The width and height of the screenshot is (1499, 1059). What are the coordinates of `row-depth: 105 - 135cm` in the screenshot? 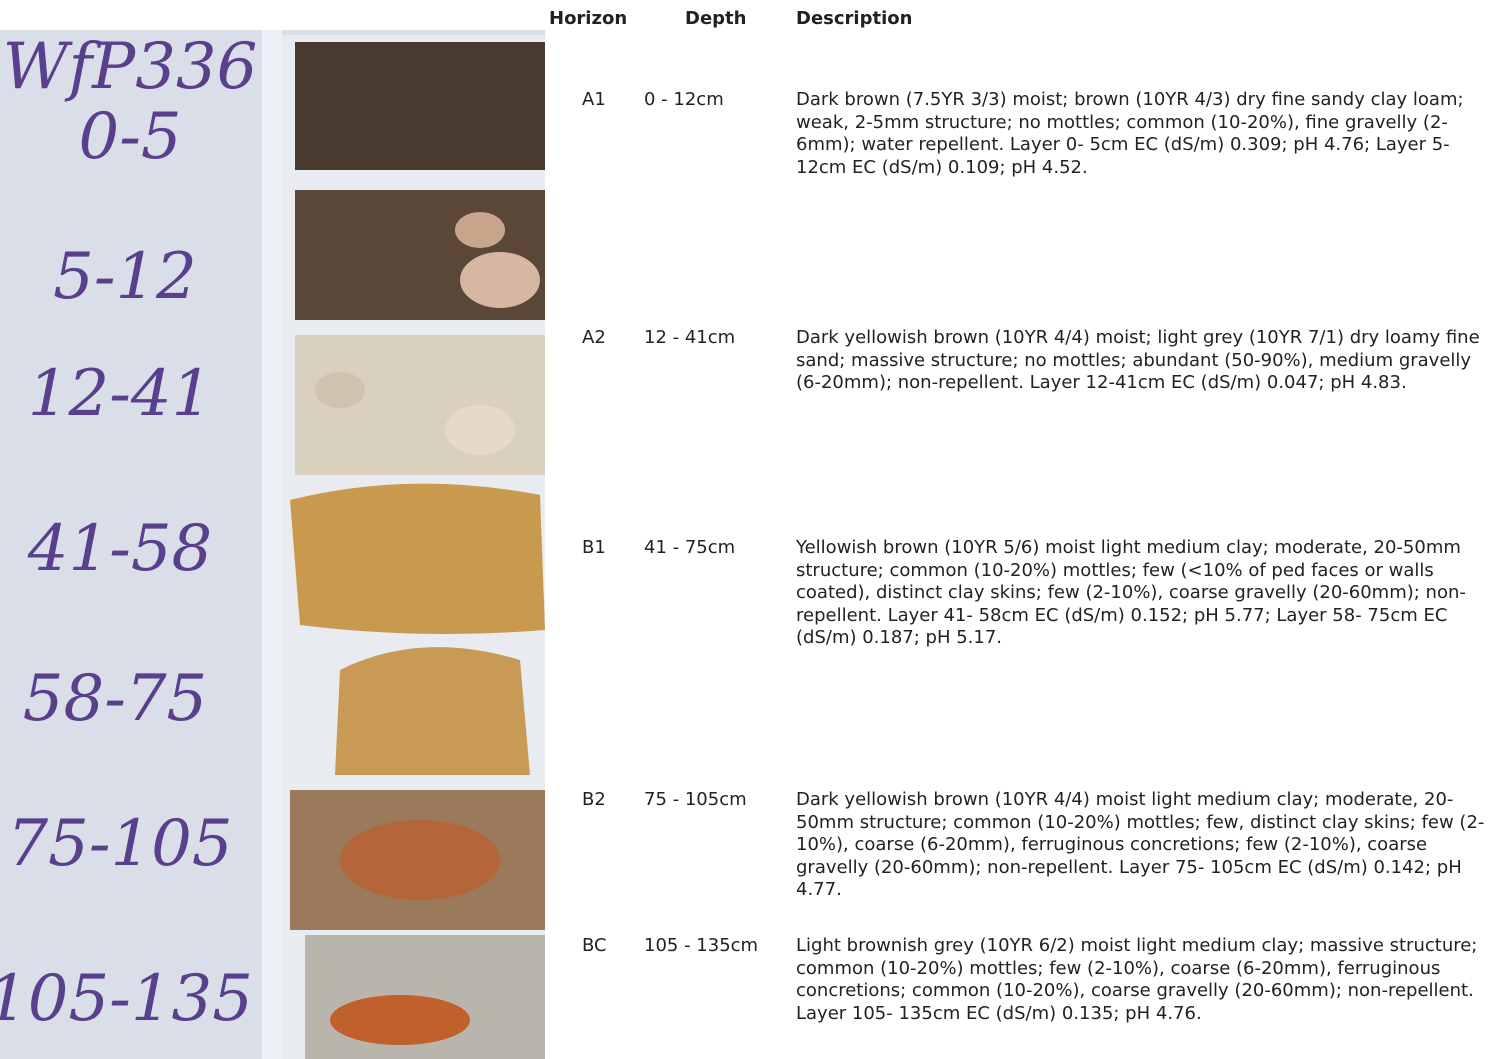 It's located at (701, 945).